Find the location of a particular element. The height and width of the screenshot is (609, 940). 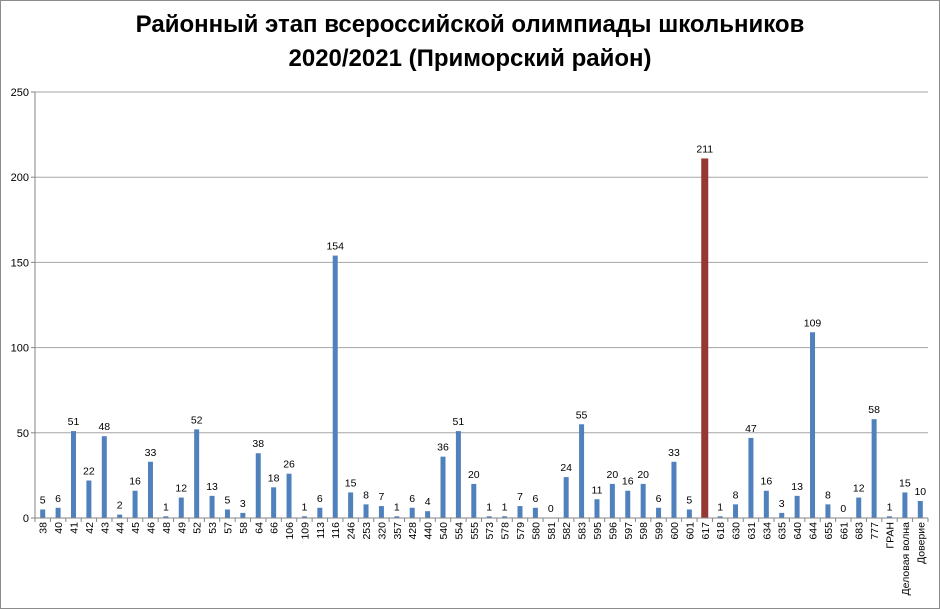

data-label: 6 is located at coordinates (412, 499).